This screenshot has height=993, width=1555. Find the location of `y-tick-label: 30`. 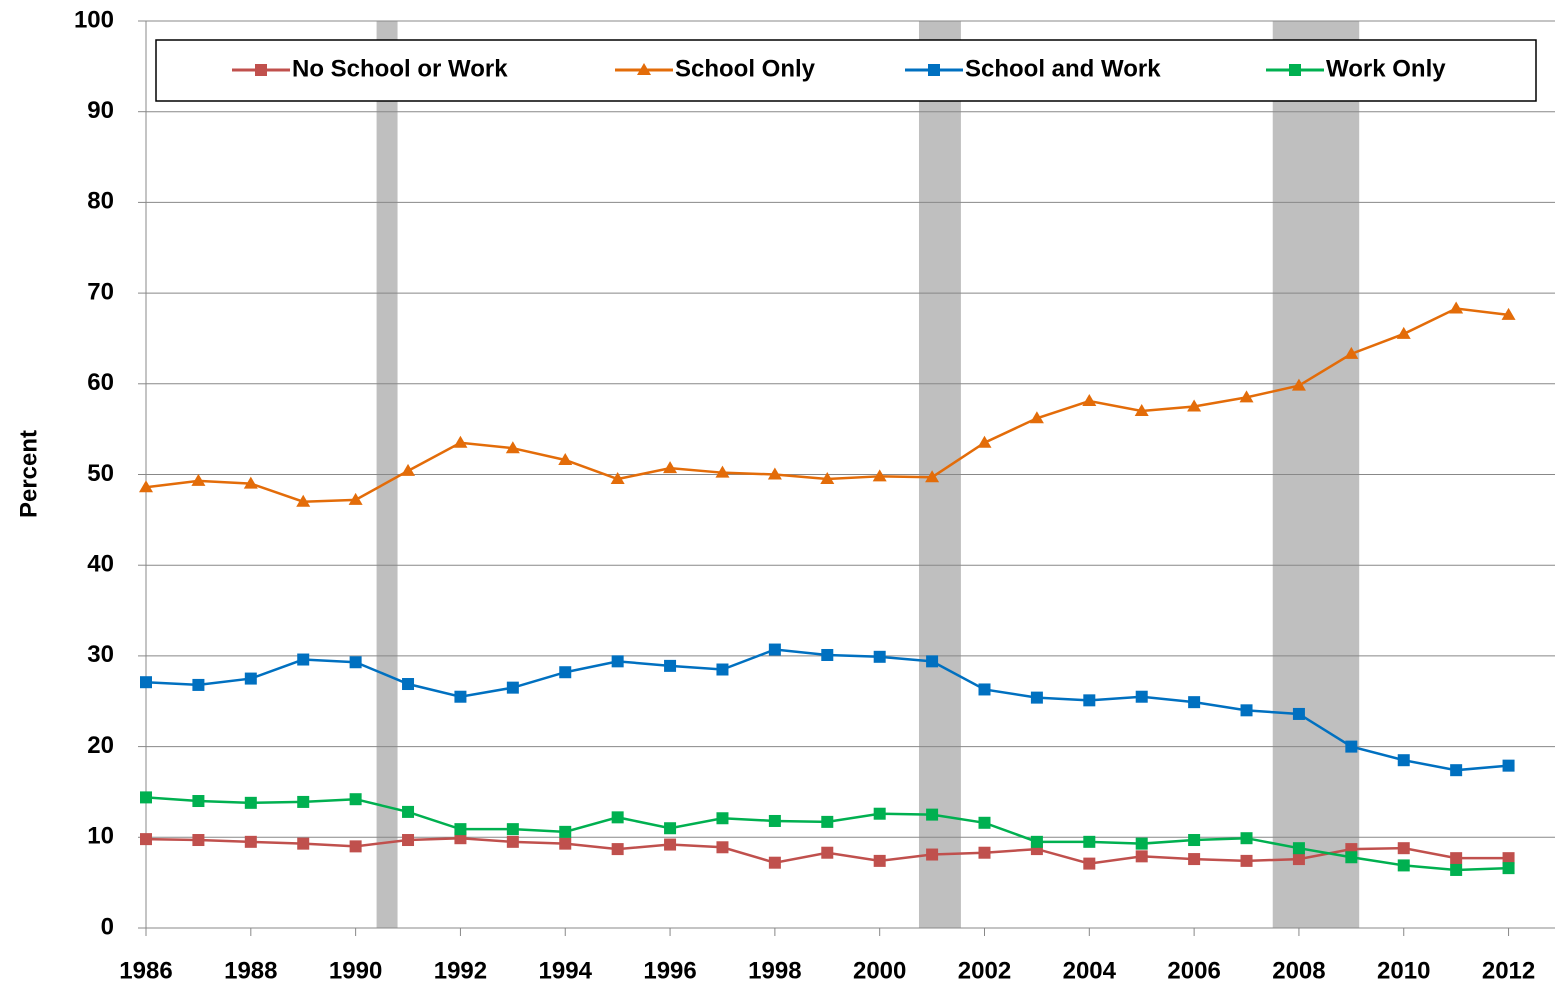

y-tick-label: 30 is located at coordinates (100, 654).